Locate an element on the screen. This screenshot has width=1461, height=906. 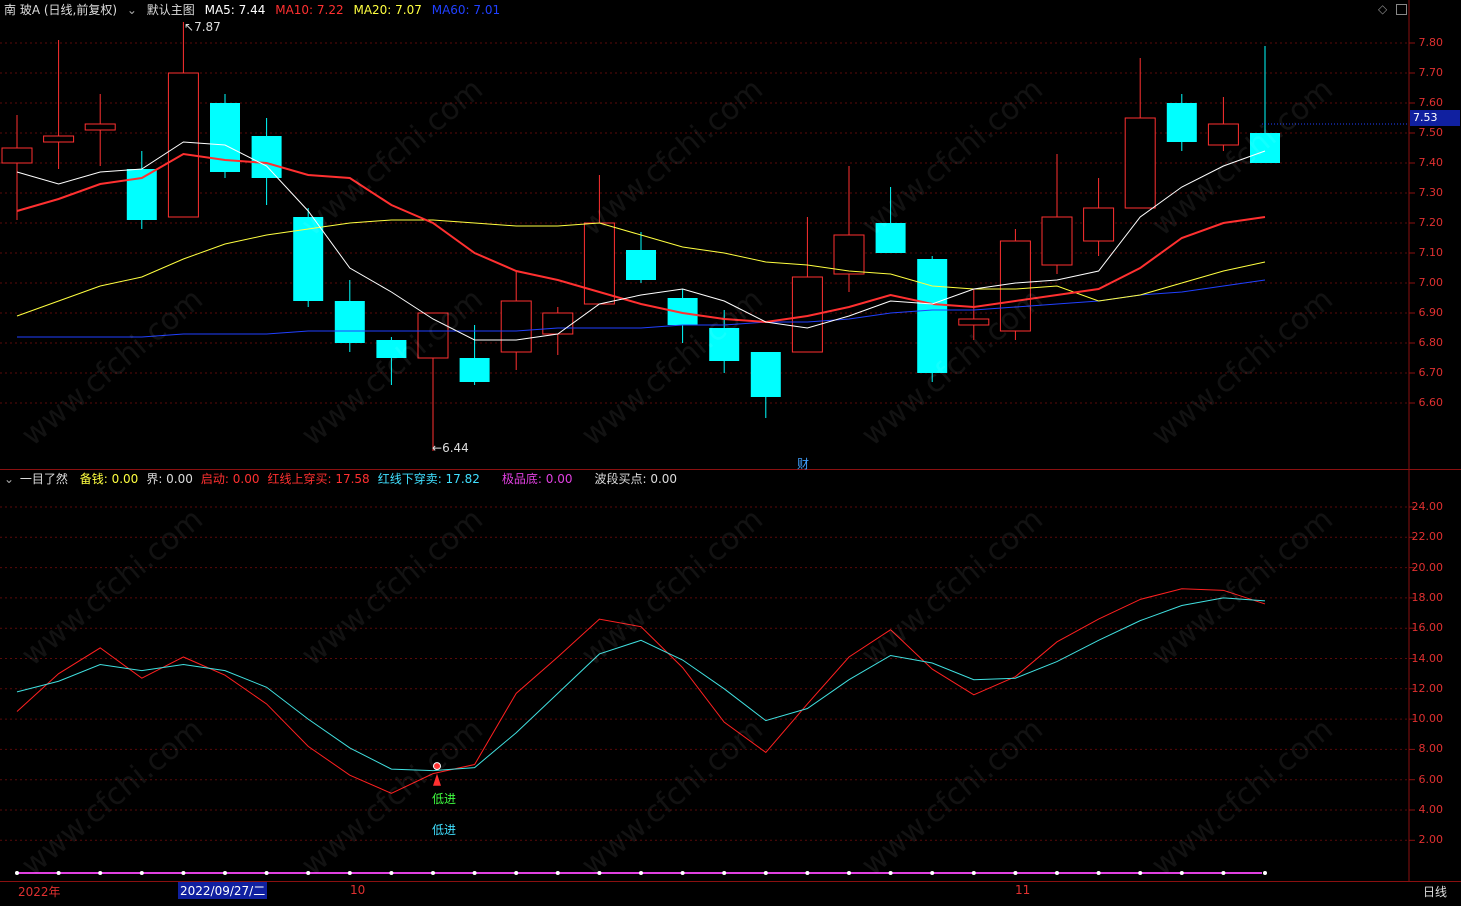
finance-marker: 财 is located at coordinates (803, 464).